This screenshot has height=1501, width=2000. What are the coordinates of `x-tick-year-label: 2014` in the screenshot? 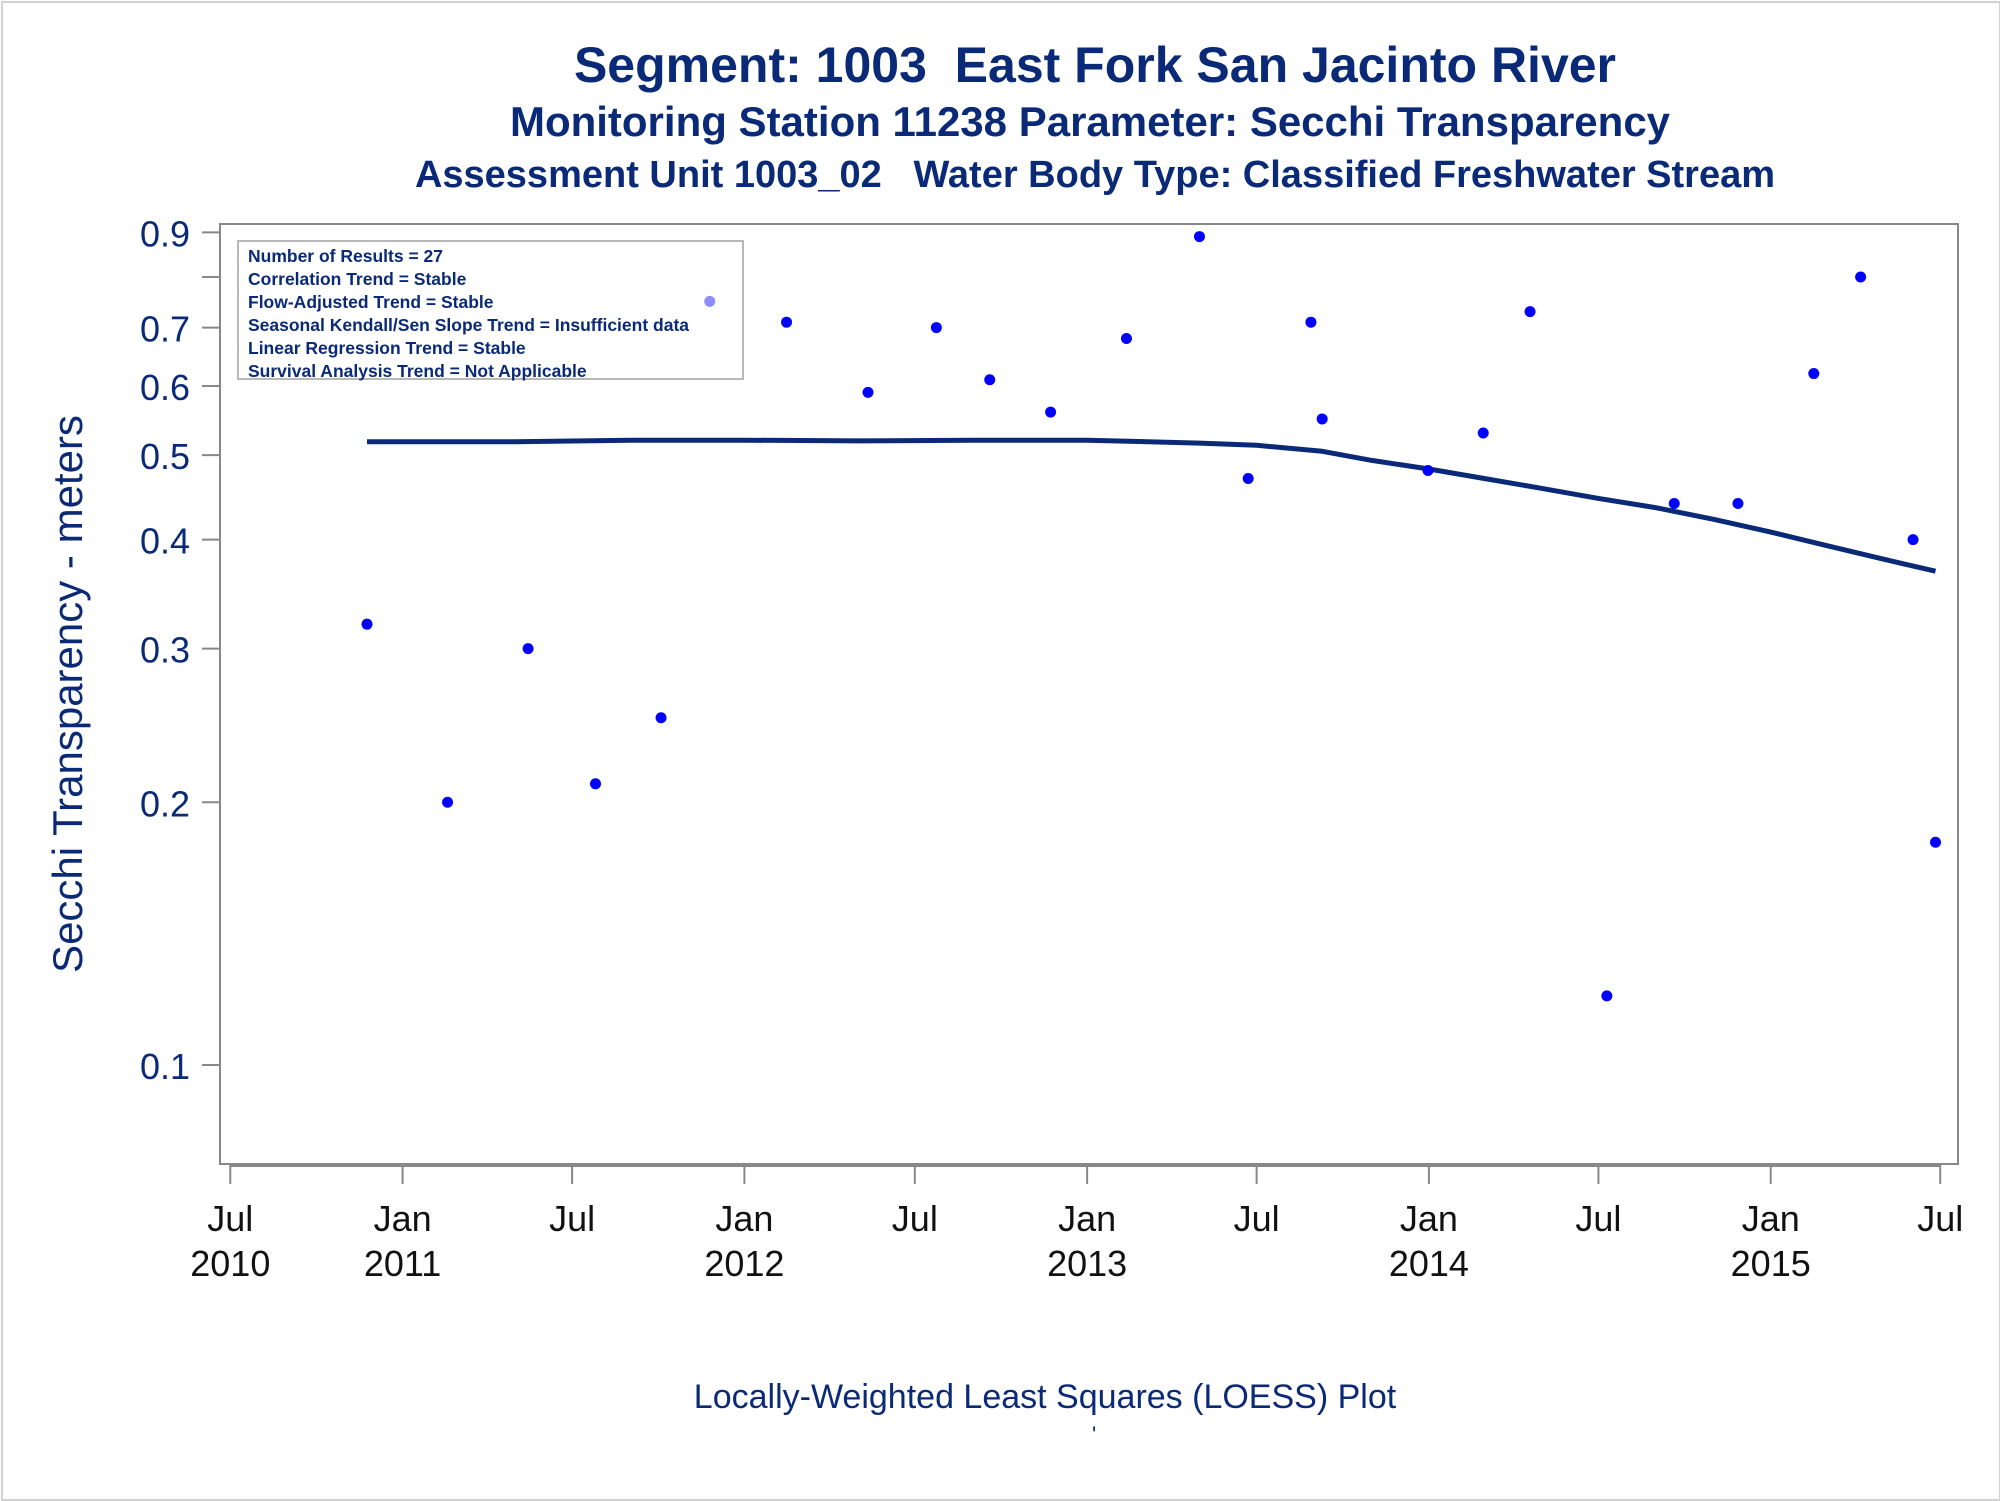 It's located at (1429, 1263).